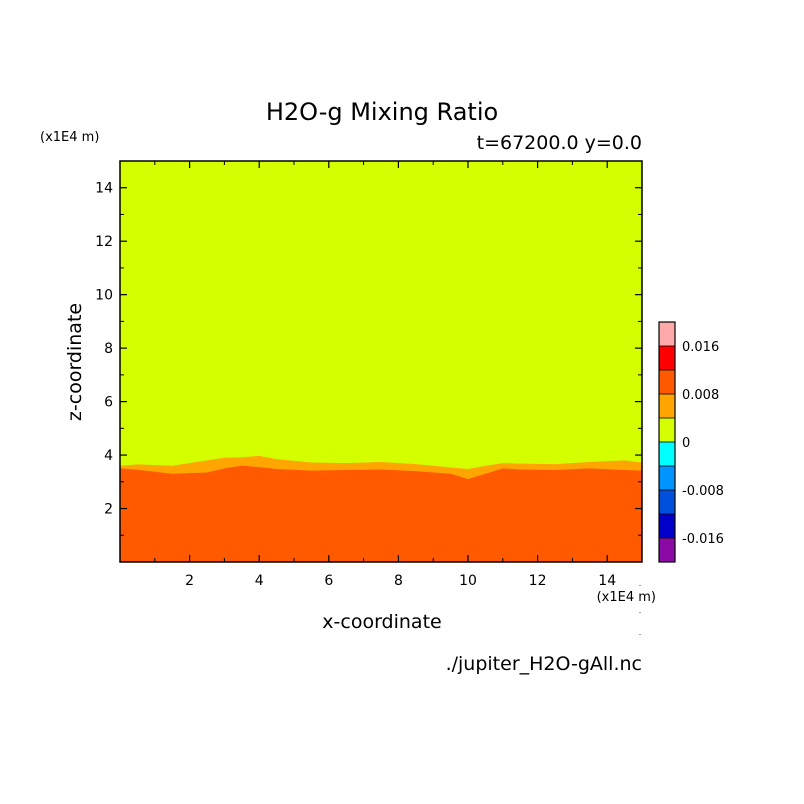 This screenshot has height=804, width=804. Describe the element at coordinates (189, 581) in the screenshot. I see `x-tick-label: 2` at that location.